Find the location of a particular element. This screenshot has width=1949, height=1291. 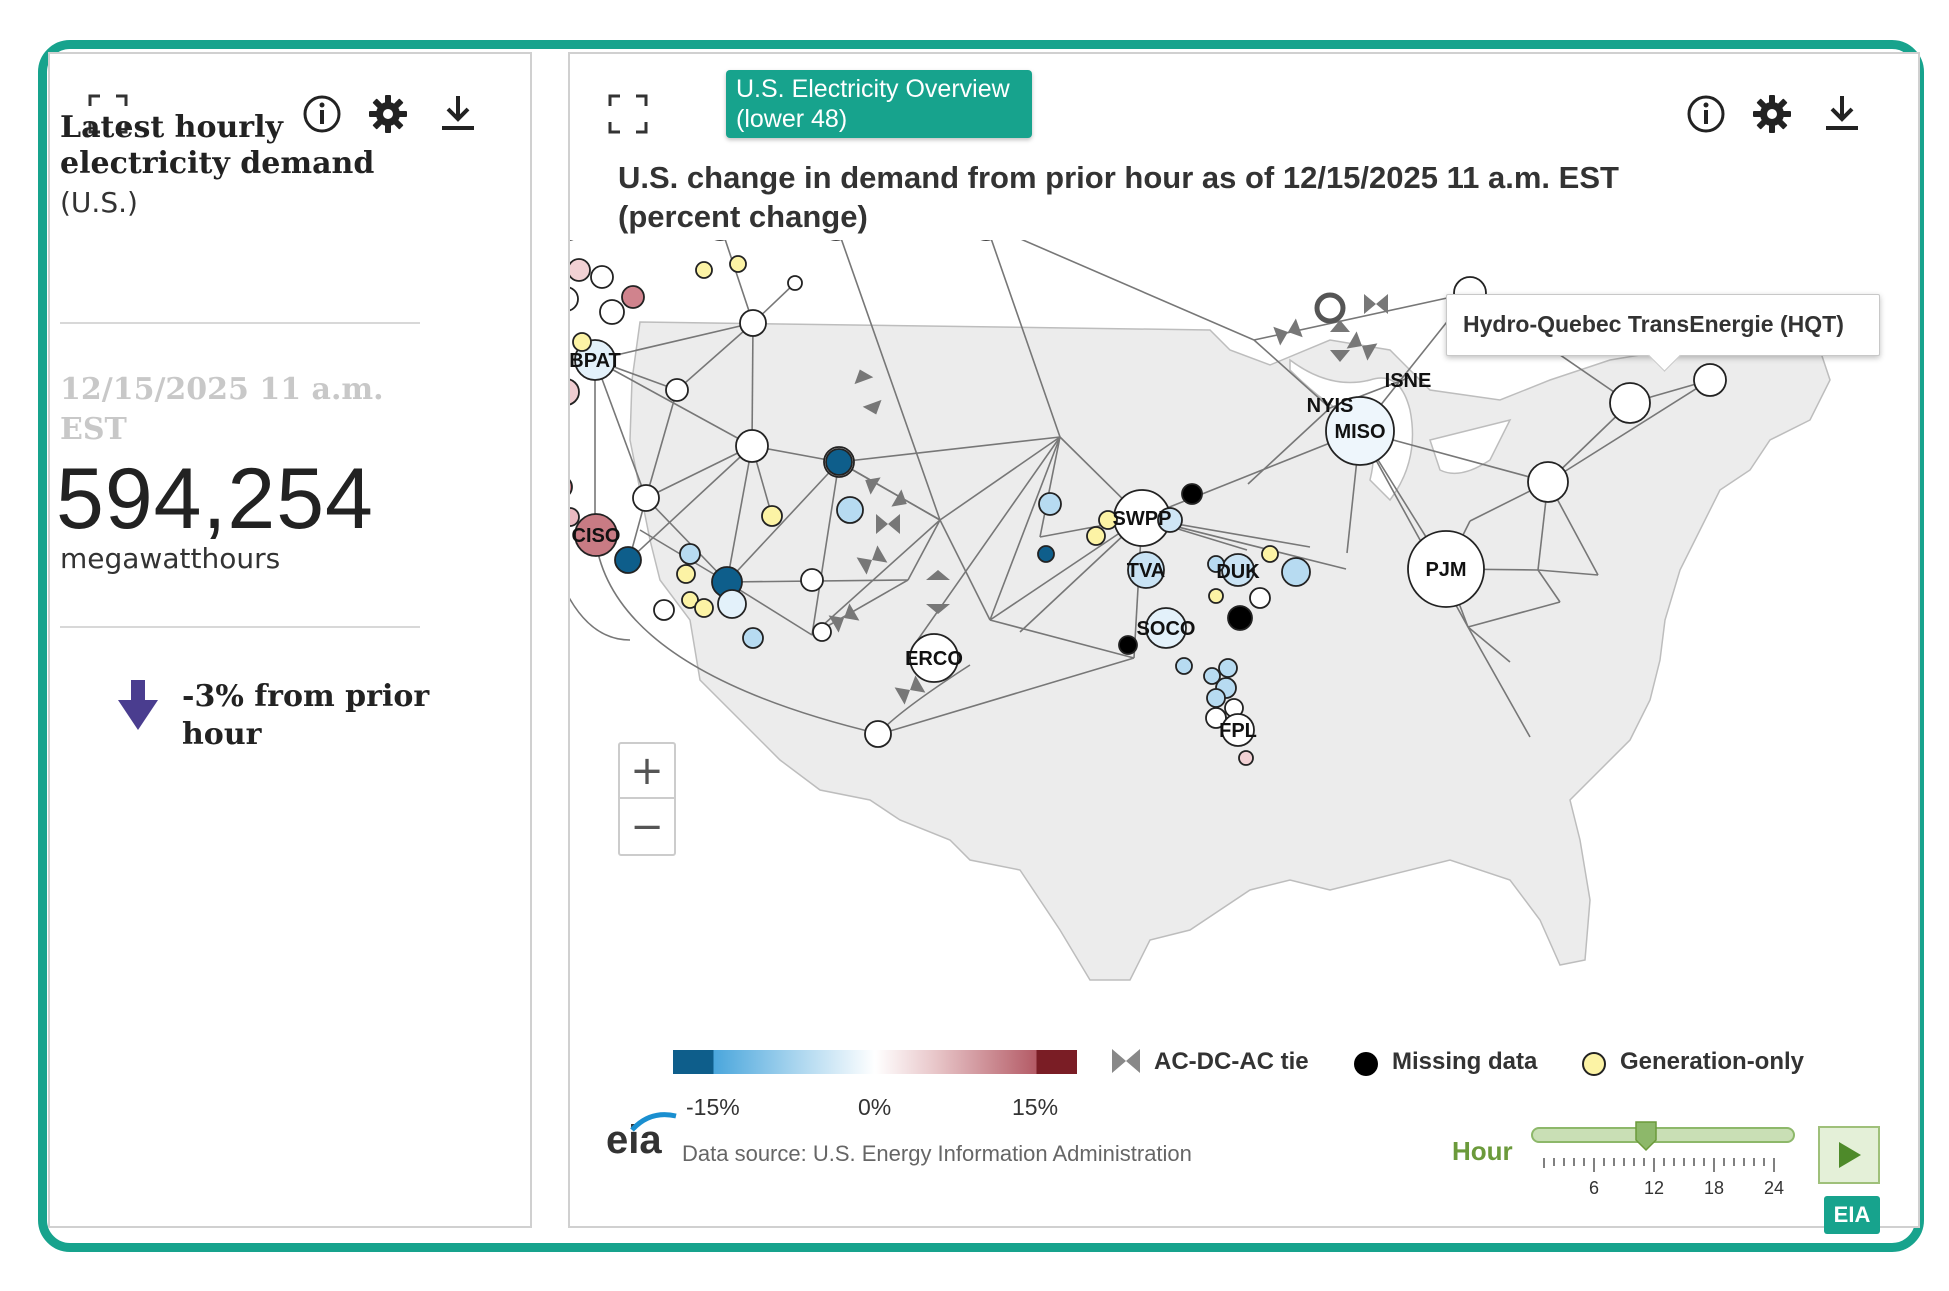

kpi-subtitle: (U.S.) is located at coordinates (99, 202).